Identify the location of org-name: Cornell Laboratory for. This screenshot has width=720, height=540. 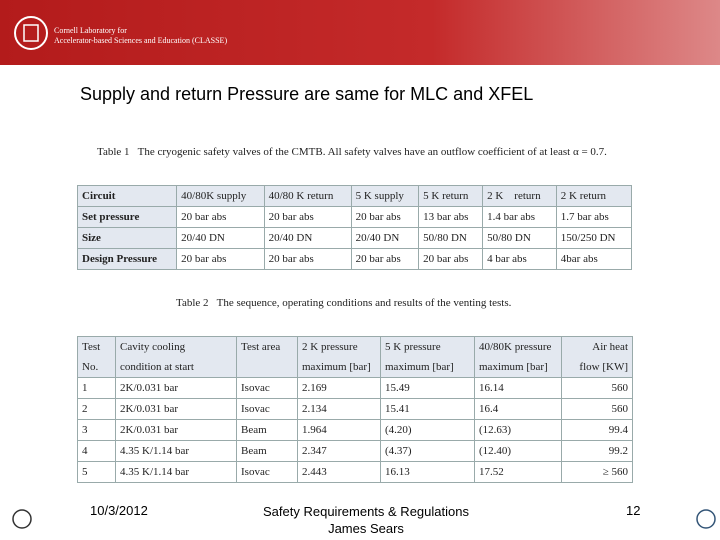
(90, 30).